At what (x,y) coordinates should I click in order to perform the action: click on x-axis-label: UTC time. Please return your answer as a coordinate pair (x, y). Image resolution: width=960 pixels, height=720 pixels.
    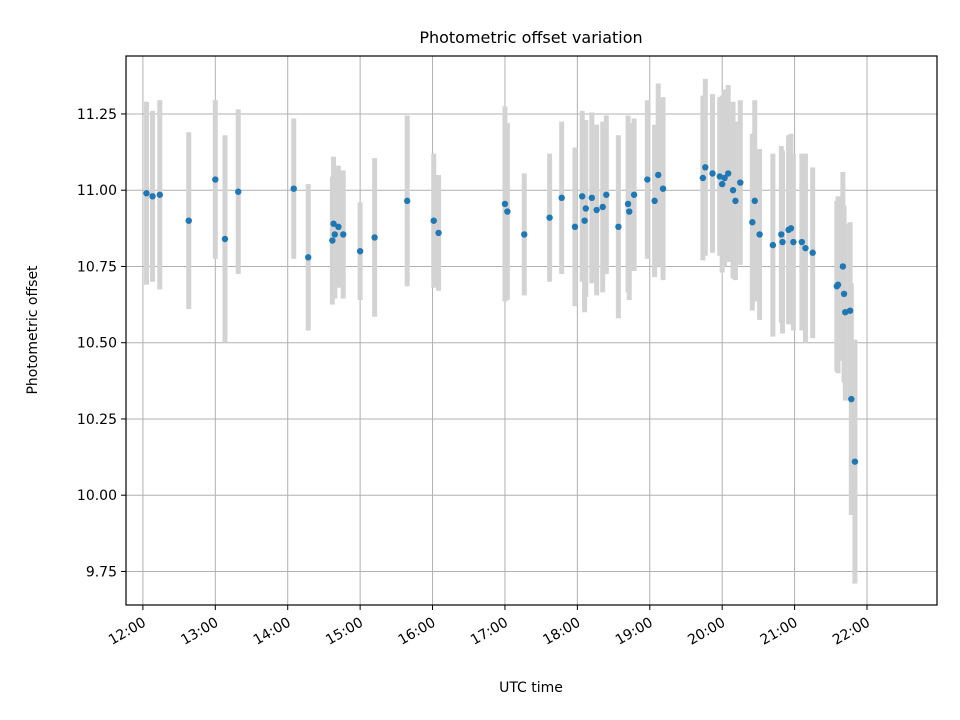
    Looking at the image, I should click on (531, 688).